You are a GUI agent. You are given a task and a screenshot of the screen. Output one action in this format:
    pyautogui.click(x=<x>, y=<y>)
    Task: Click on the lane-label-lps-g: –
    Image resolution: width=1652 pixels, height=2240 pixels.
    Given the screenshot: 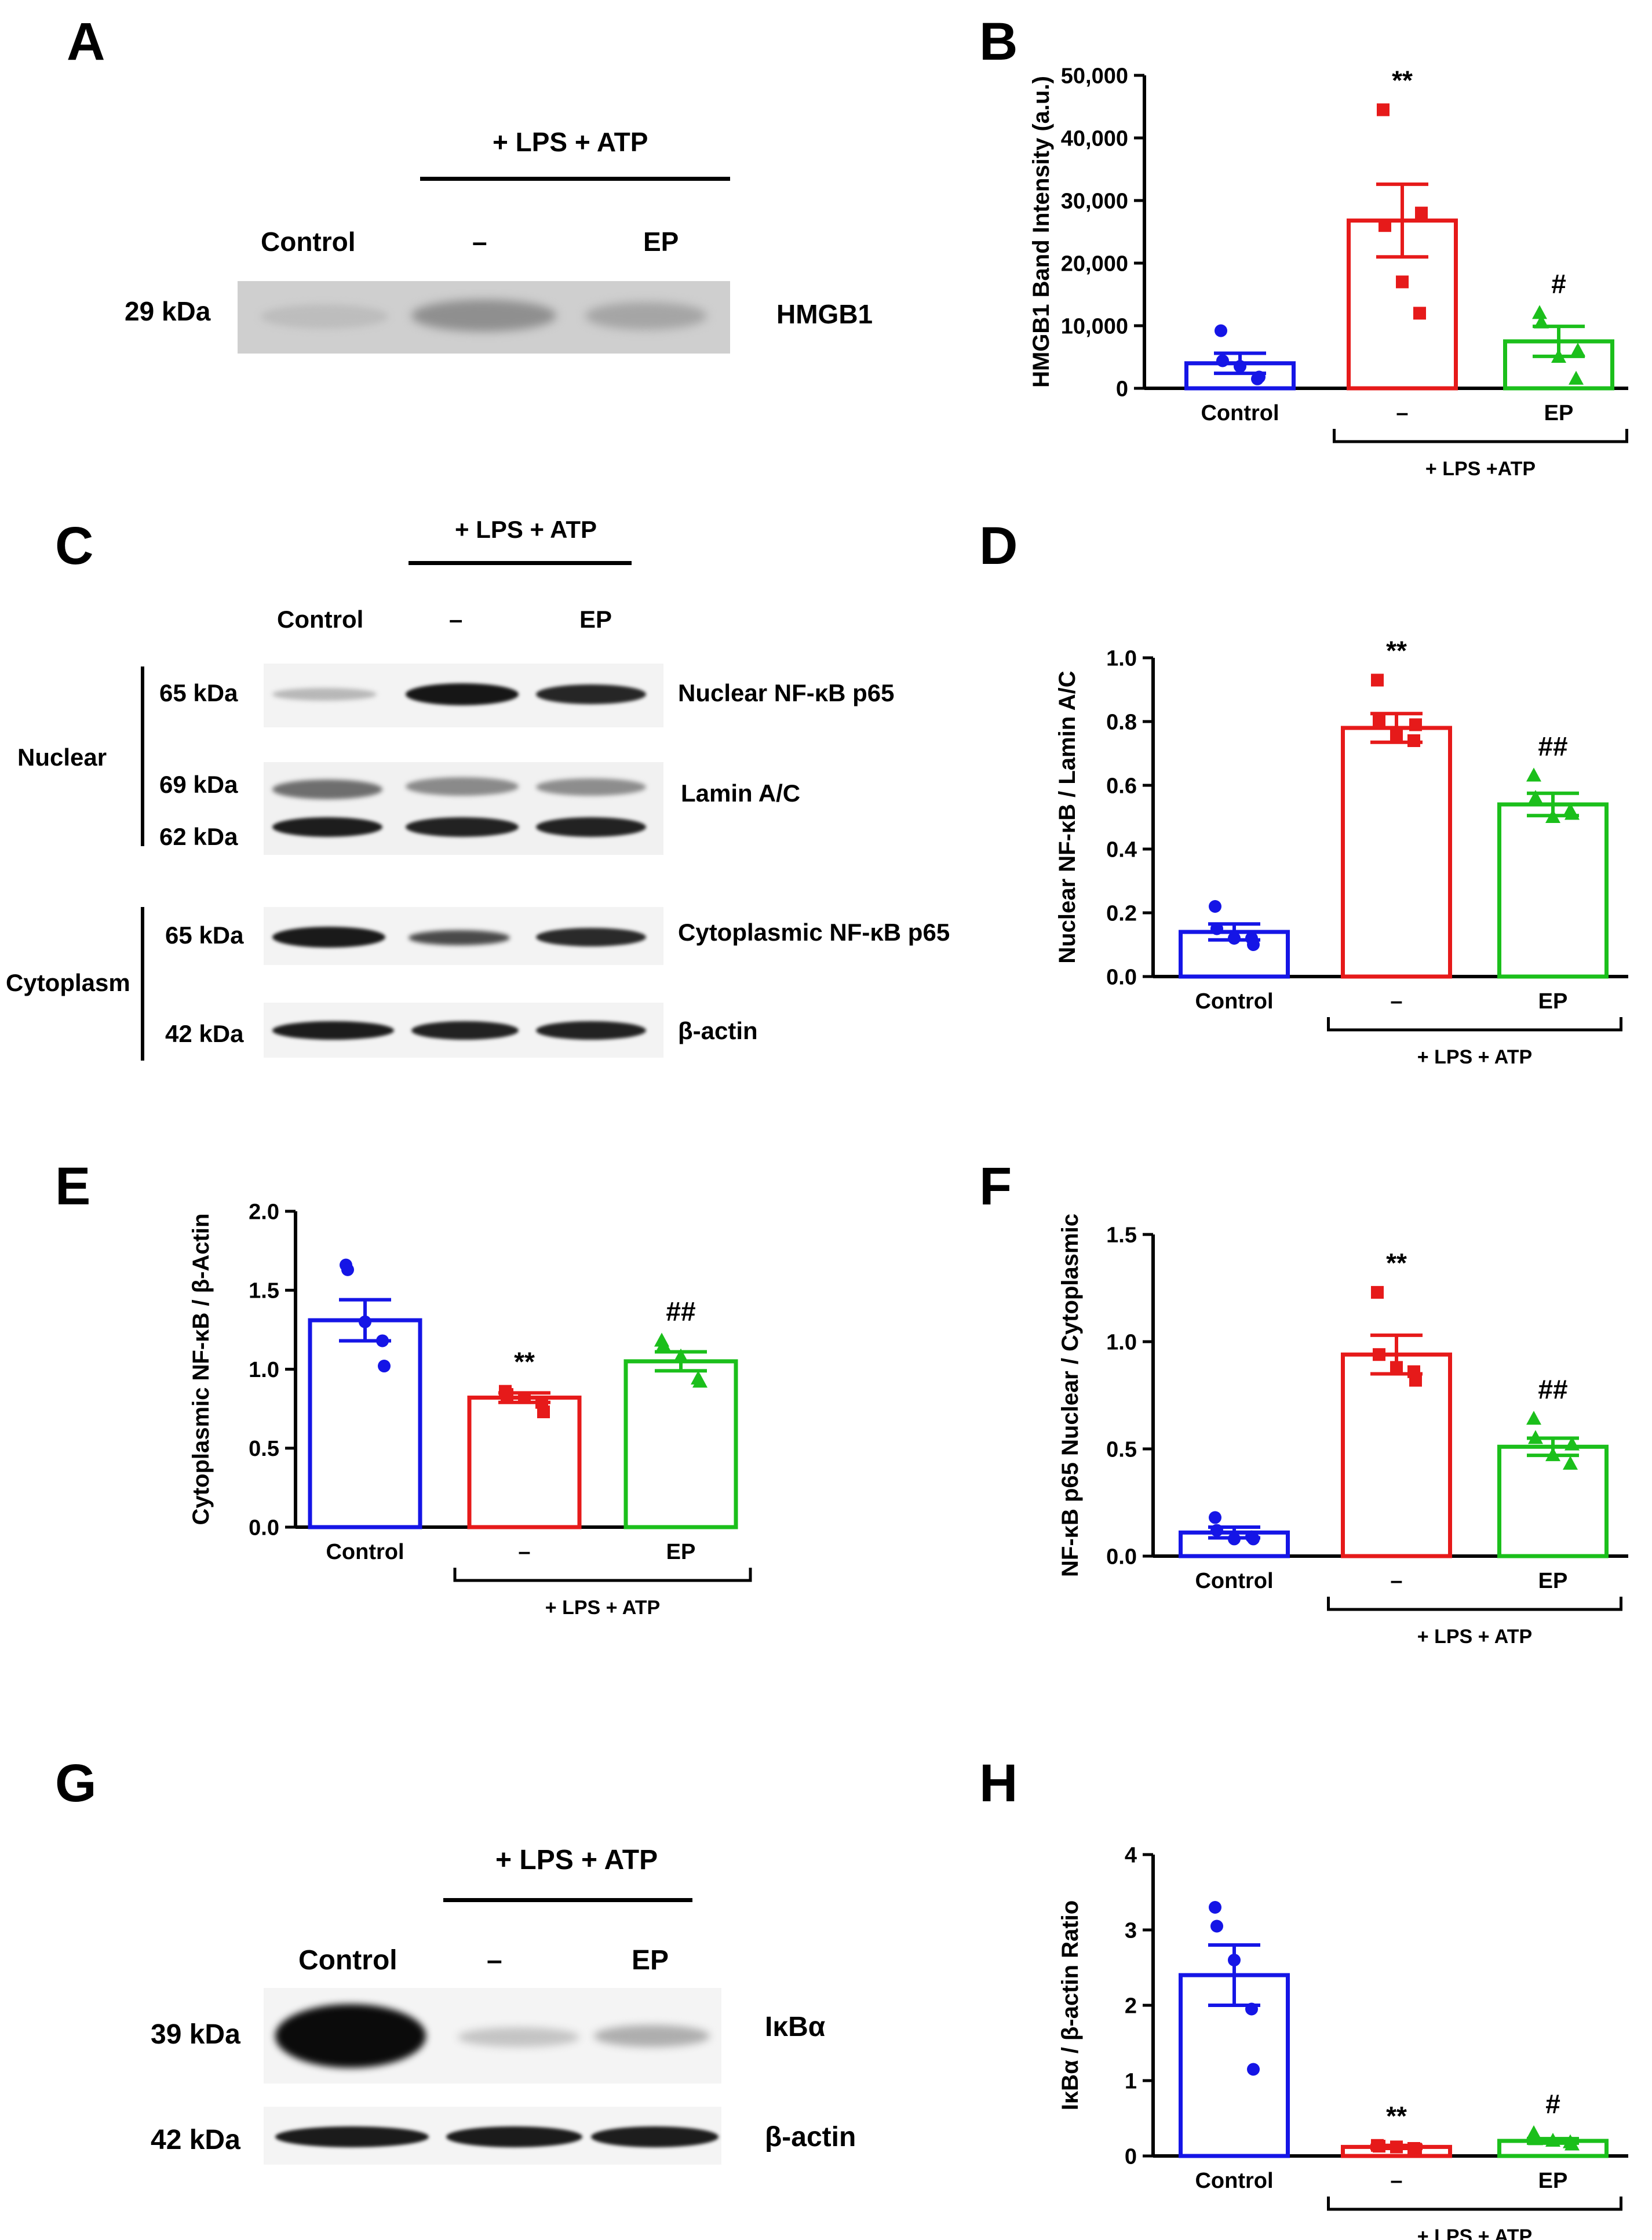 What is the action you would take?
    pyautogui.click(x=495, y=1960)
    